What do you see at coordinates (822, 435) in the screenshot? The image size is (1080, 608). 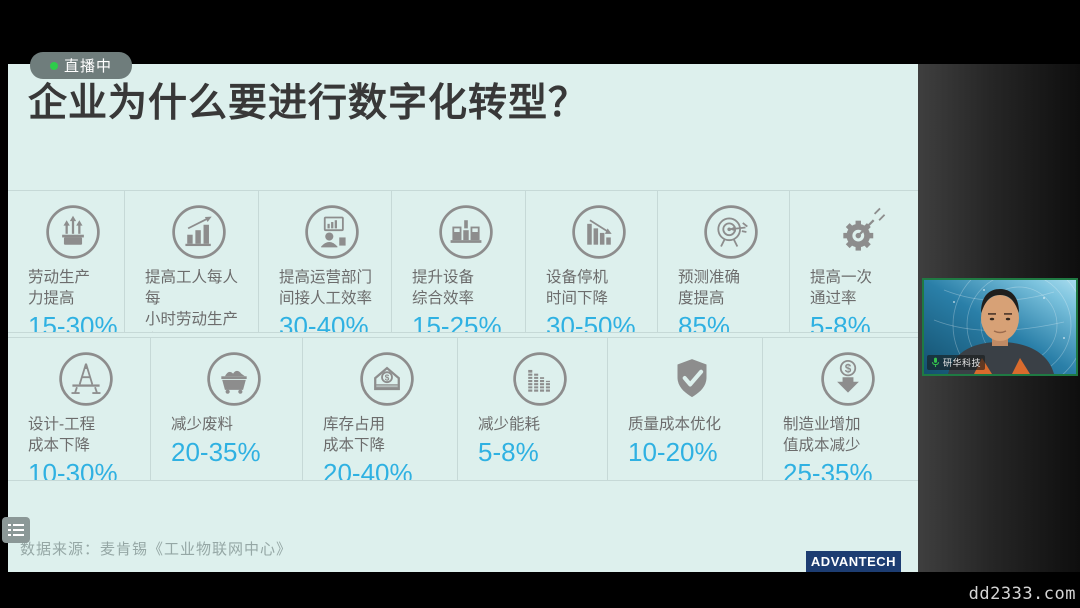 I see `stat-label: 制造业增加 值成本减少` at bounding box center [822, 435].